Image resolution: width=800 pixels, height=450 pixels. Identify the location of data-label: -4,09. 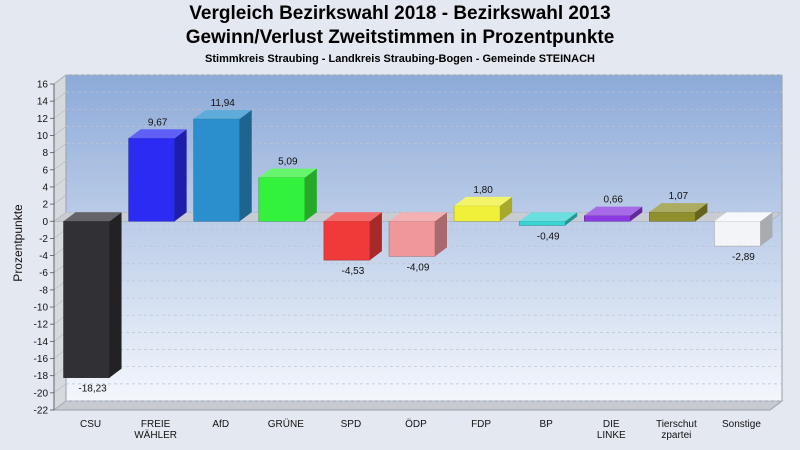
(418, 267).